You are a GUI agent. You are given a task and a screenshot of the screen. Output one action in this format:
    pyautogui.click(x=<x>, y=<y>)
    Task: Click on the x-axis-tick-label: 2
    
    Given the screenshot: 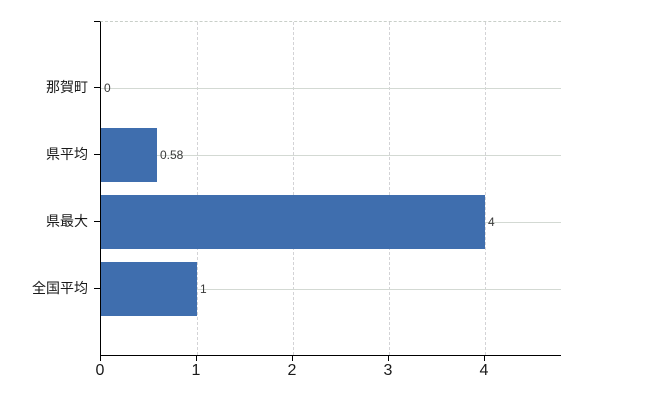 What is the action you would take?
    pyautogui.click(x=292, y=370)
    